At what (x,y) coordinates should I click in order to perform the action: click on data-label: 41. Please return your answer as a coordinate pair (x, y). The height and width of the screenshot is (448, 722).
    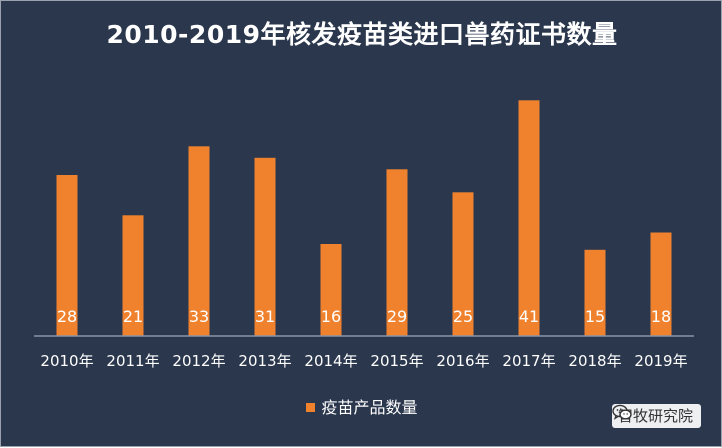
    Looking at the image, I should click on (529, 316).